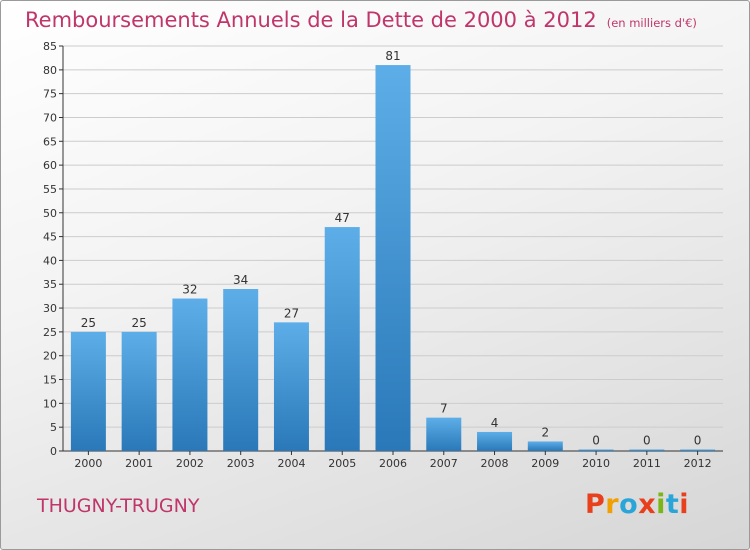 The width and height of the screenshot is (750, 550). Describe the element at coordinates (50, 260) in the screenshot. I see `y-tick-label: 40` at that location.